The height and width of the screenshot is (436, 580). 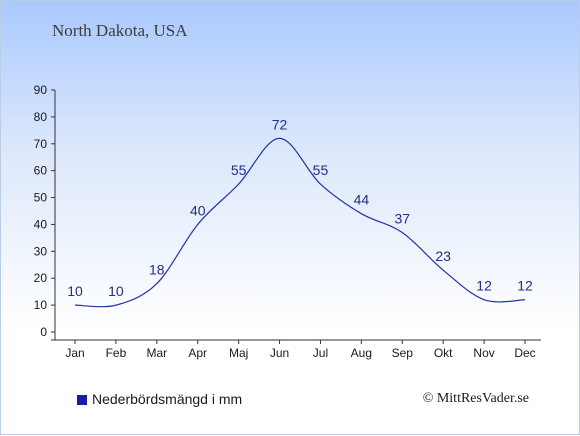 What do you see at coordinates (44, 211) in the screenshot?
I see `y-axis-ticks: 0 10 20 30 40 50 60 70 80 90` at bounding box center [44, 211].